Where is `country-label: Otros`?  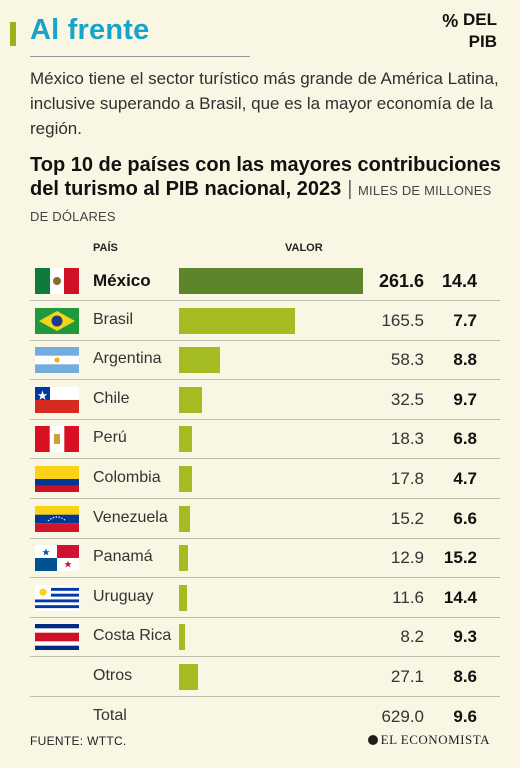
country-label: Otros is located at coordinates (113, 675).